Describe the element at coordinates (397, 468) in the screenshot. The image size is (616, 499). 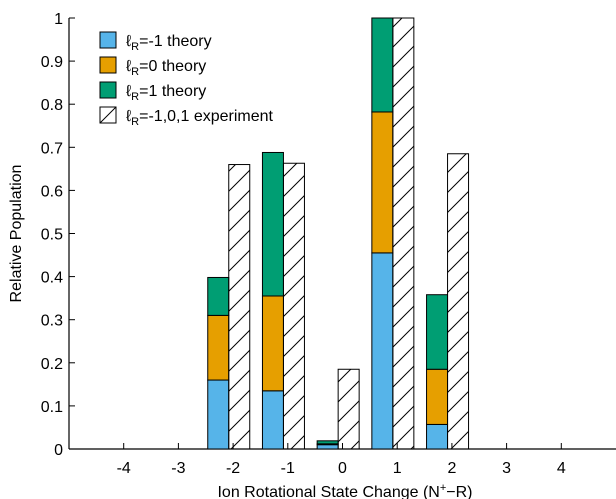
I see `x-tick-label: 1` at that location.